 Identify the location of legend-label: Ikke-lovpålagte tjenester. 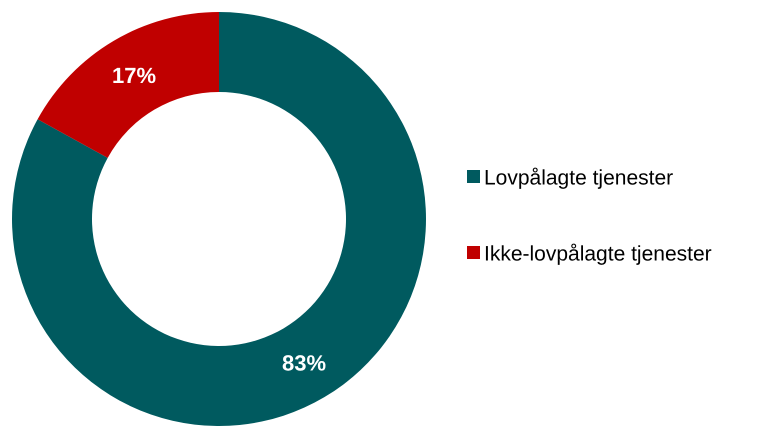
(598, 254).